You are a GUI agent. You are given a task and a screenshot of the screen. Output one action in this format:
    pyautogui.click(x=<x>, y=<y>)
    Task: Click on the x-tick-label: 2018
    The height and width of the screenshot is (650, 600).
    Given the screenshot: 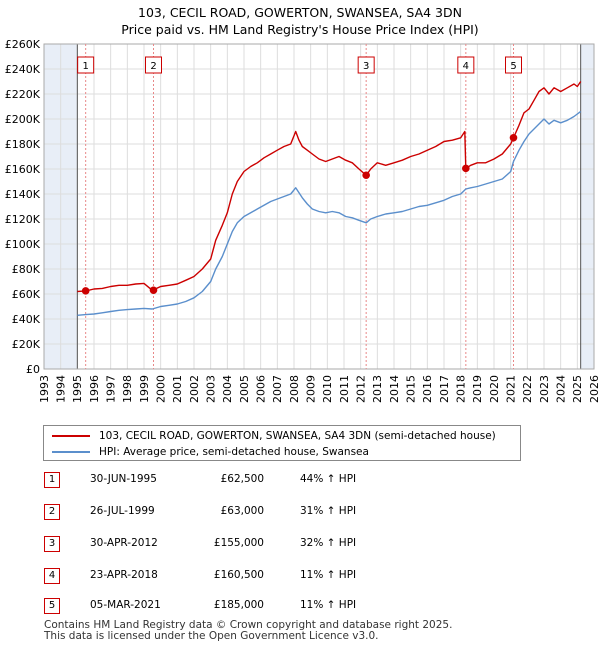 What is the action you would take?
    pyautogui.click(x=461, y=389)
    